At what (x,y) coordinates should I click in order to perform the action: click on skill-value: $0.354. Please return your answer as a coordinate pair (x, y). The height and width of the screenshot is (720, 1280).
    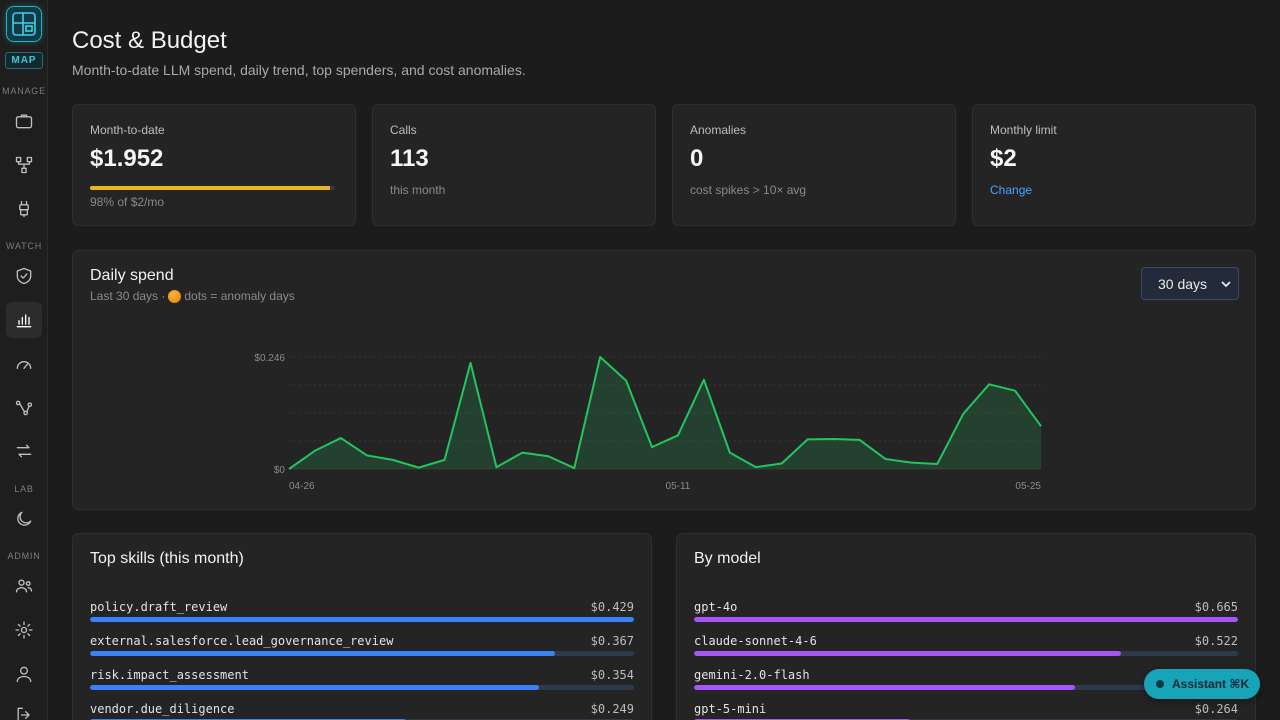
    Looking at the image, I should click on (612, 675).